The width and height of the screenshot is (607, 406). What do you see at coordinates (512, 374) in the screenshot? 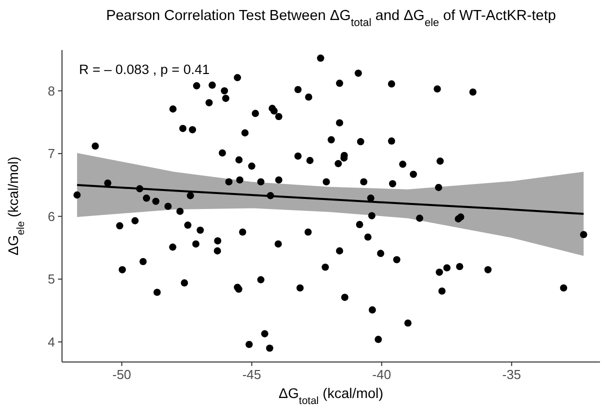
I see `x-tick-label: -35` at bounding box center [512, 374].